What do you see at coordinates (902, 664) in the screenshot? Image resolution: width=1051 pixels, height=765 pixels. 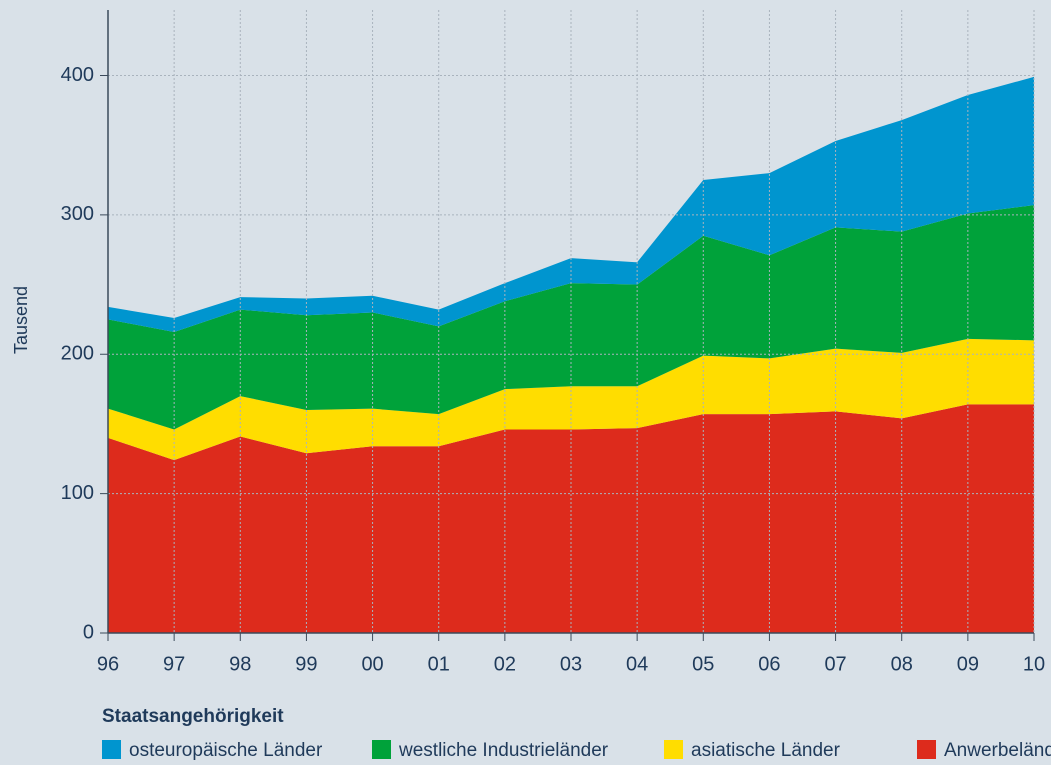 I see `x-tick-label: 08` at bounding box center [902, 664].